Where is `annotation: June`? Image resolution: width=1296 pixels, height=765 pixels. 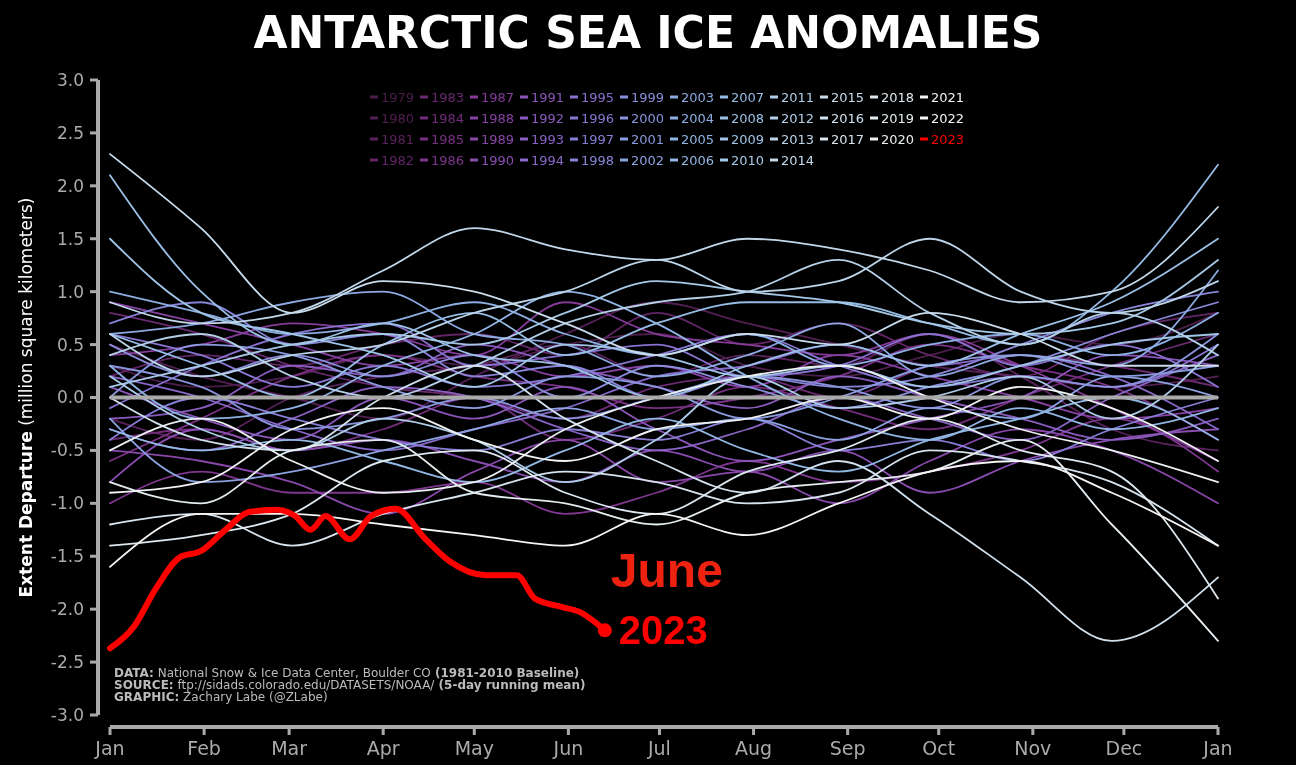
annotation: June is located at coordinates (666, 571).